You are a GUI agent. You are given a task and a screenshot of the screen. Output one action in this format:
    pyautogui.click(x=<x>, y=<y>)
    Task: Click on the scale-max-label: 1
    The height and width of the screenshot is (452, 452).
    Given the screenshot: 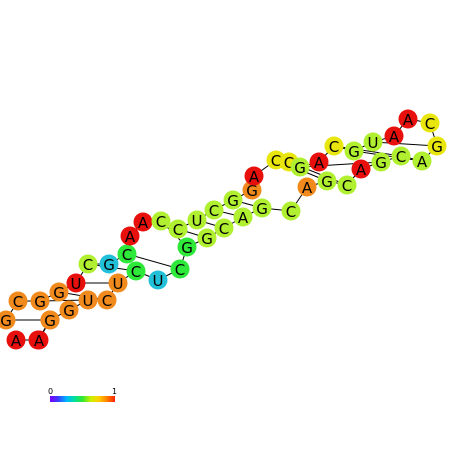 What is the action you would take?
    pyautogui.click(x=114, y=391)
    